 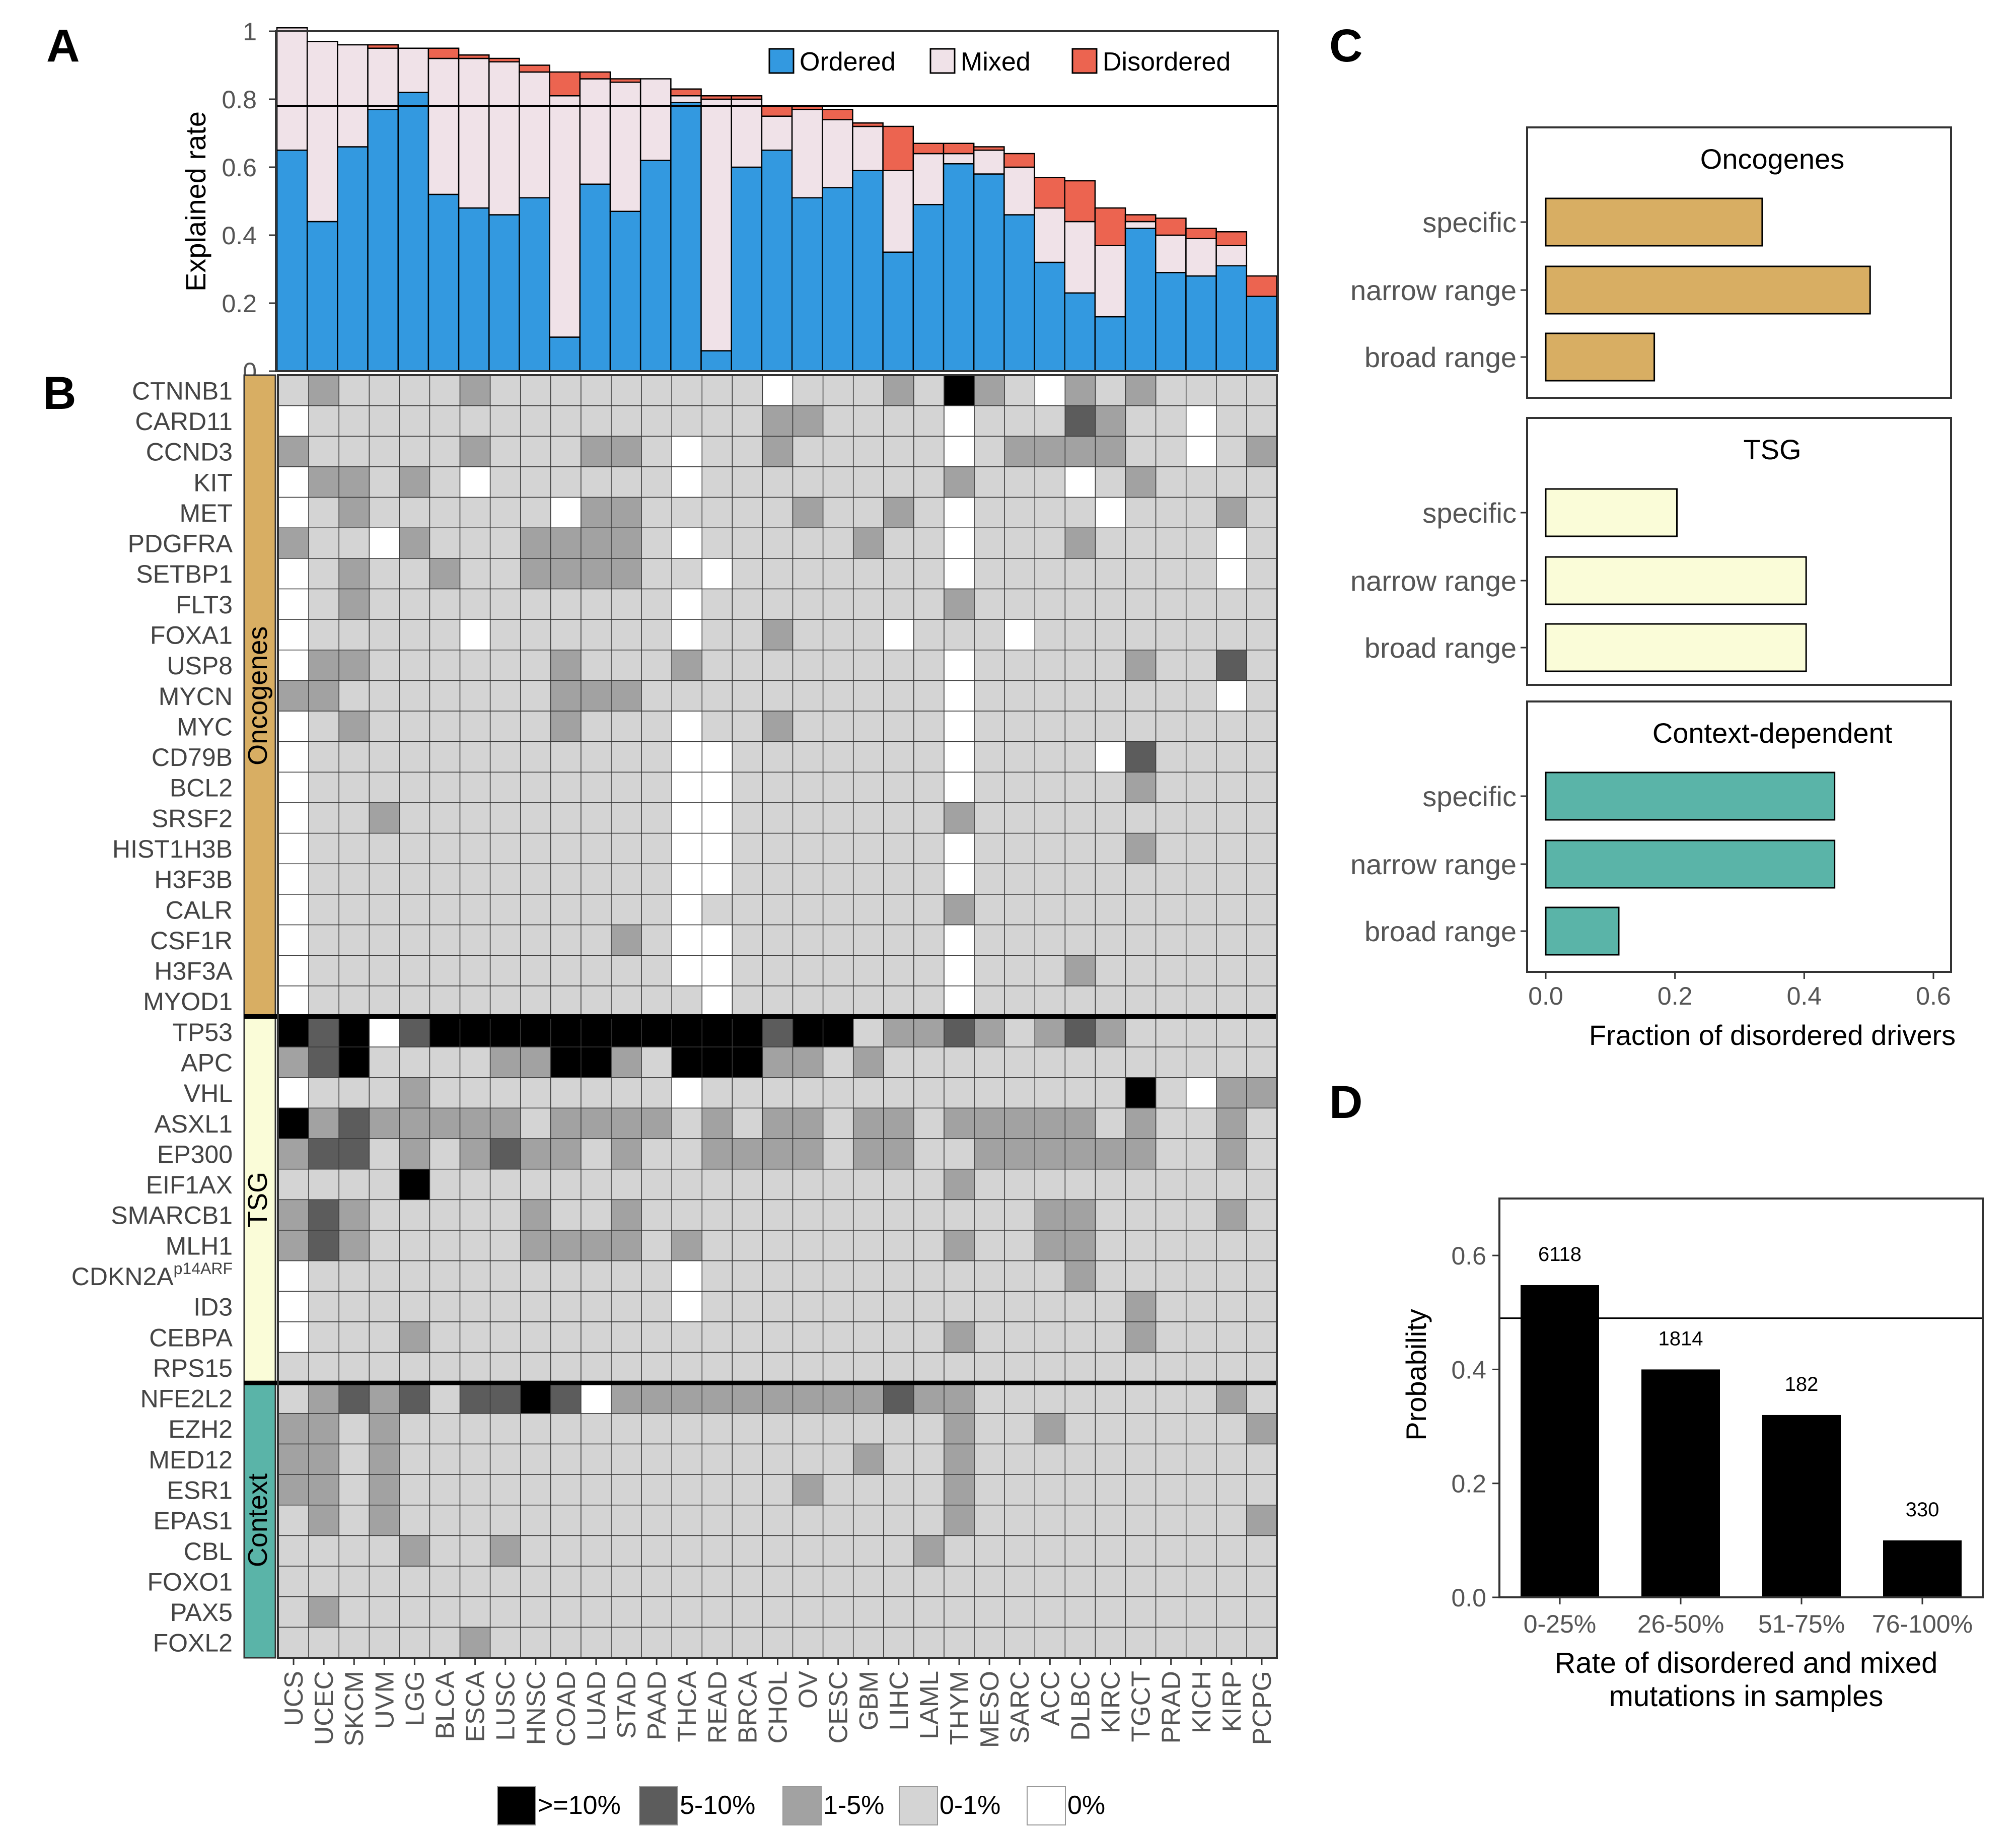 I want to click on panel-d-x-tick-label: 76-100%, so click(x=1923, y=1624).